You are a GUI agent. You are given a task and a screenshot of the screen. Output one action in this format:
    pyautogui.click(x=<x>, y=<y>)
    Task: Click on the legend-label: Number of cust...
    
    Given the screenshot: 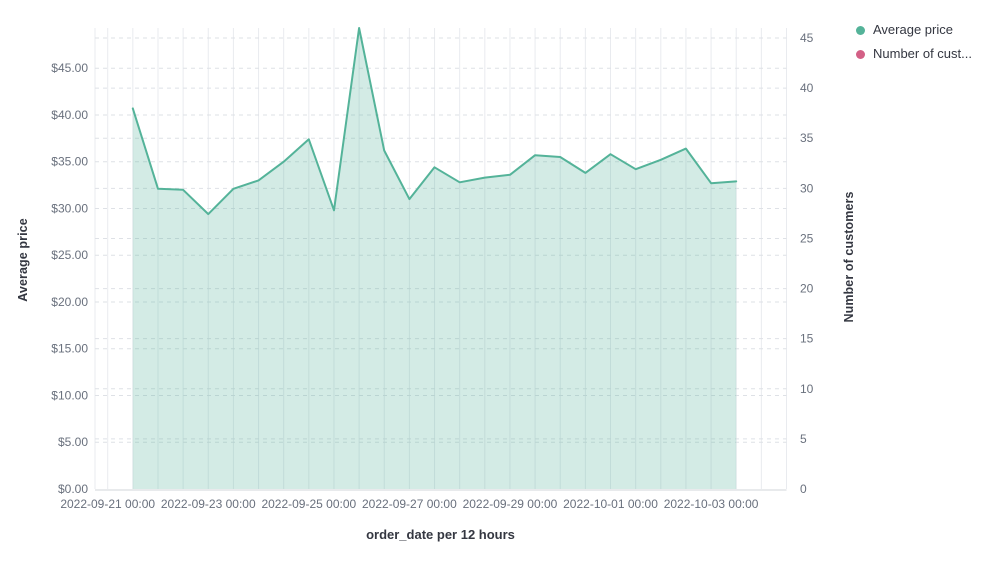 What is the action you would take?
    pyautogui.click(x=922, y=53)
    